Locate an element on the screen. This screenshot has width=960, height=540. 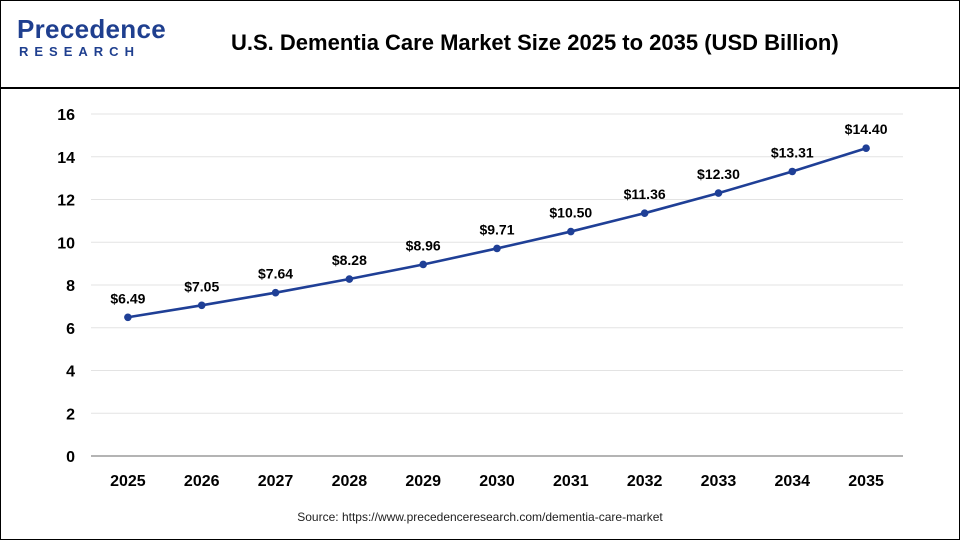
x-tick-label: 2030 is located at coordinates (497, 481).